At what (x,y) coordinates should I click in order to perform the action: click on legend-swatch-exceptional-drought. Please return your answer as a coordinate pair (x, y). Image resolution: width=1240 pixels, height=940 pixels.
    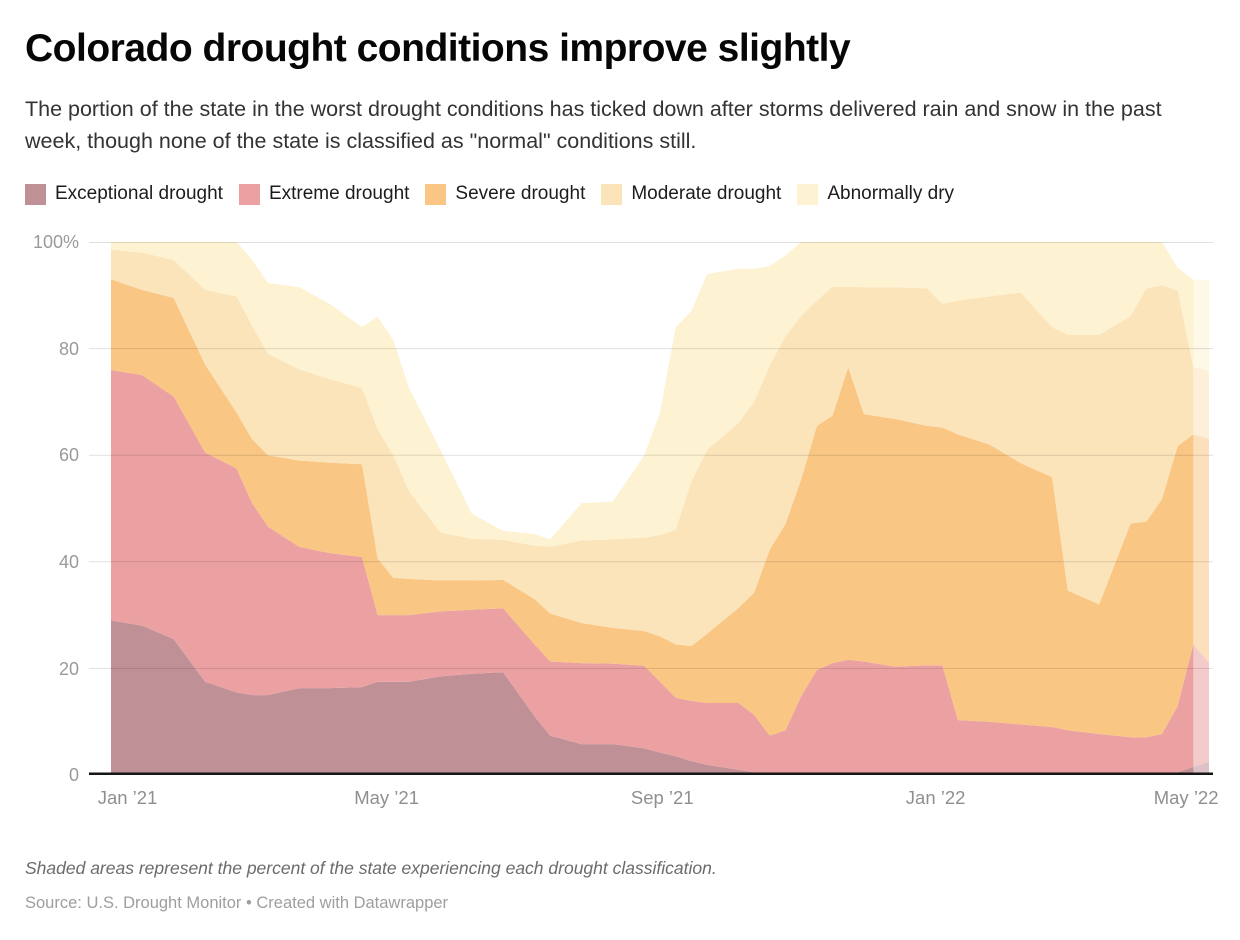
    Looking at the image, I should click on (35, 194).